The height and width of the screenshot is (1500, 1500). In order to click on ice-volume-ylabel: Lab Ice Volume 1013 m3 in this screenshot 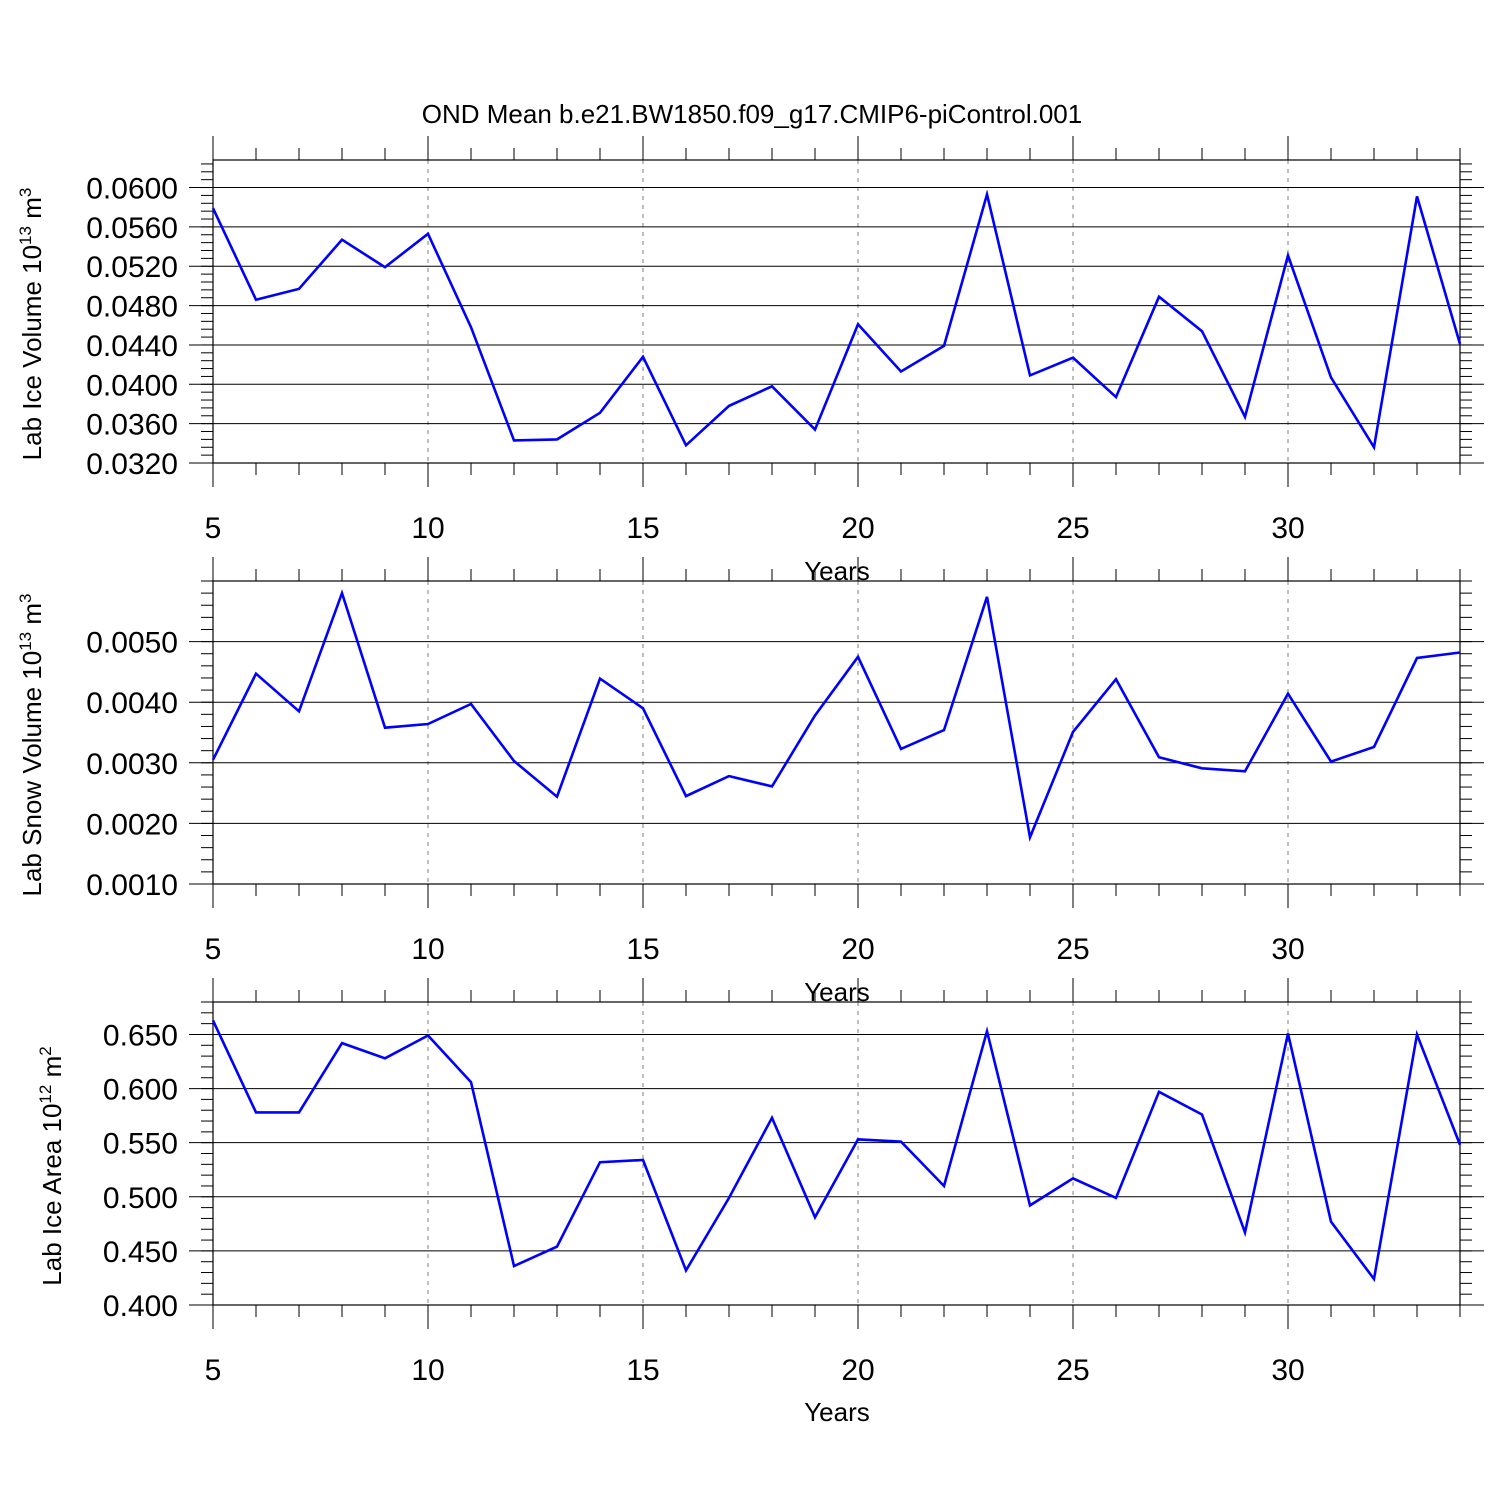, I will do `click(31, 324)`.